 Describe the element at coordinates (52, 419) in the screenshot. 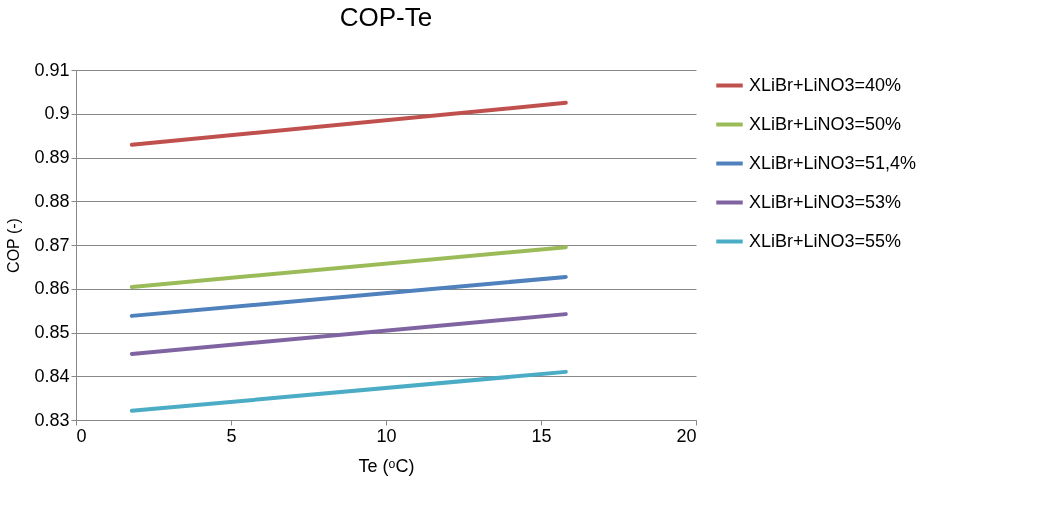

I see `y-tick-label: 0.83` at that location.